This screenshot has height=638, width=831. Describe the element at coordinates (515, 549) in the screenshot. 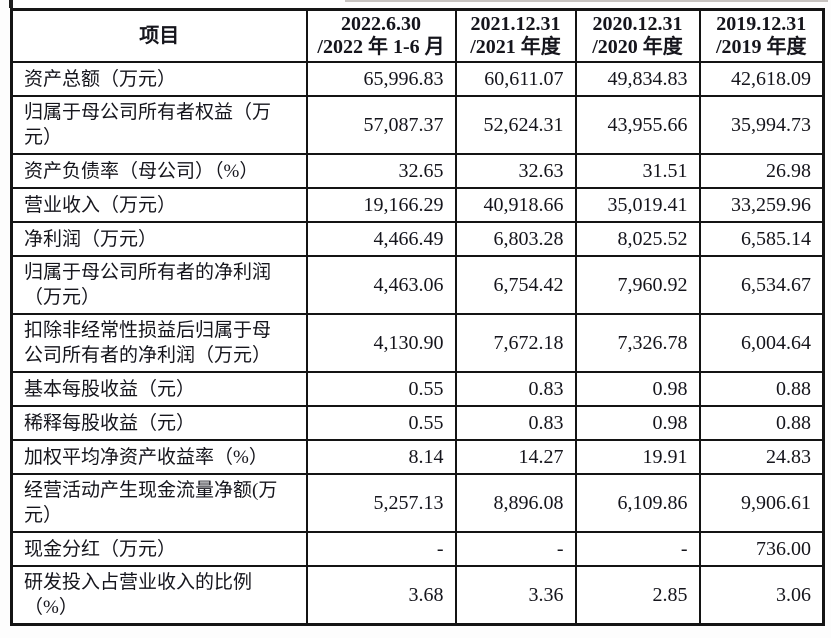

I see `row-value-2021: -` at that location.